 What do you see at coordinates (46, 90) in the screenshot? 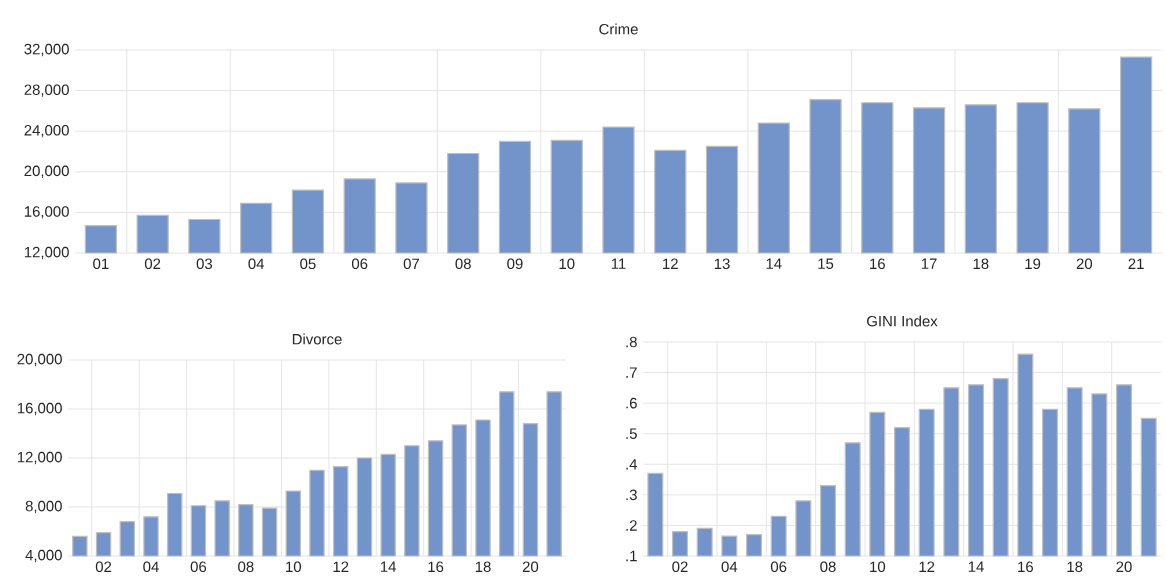
I see `y-tick-label: 28,000` at bounding box center [46, 90].